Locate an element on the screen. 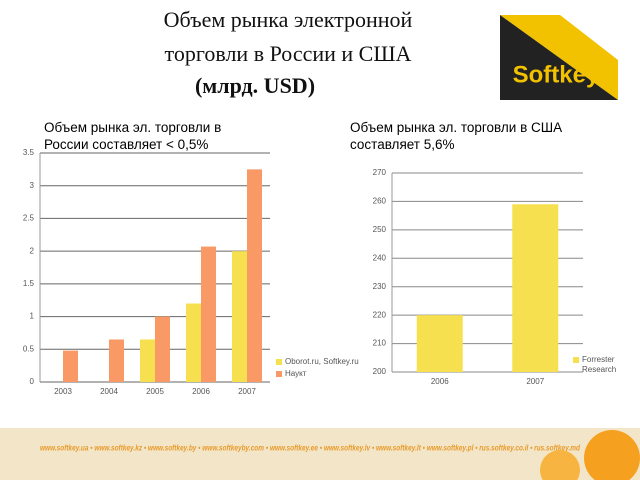 The height and width of the screenshot is (480, 640). y-tick-label: 220 is located at coordinates (380, 314).